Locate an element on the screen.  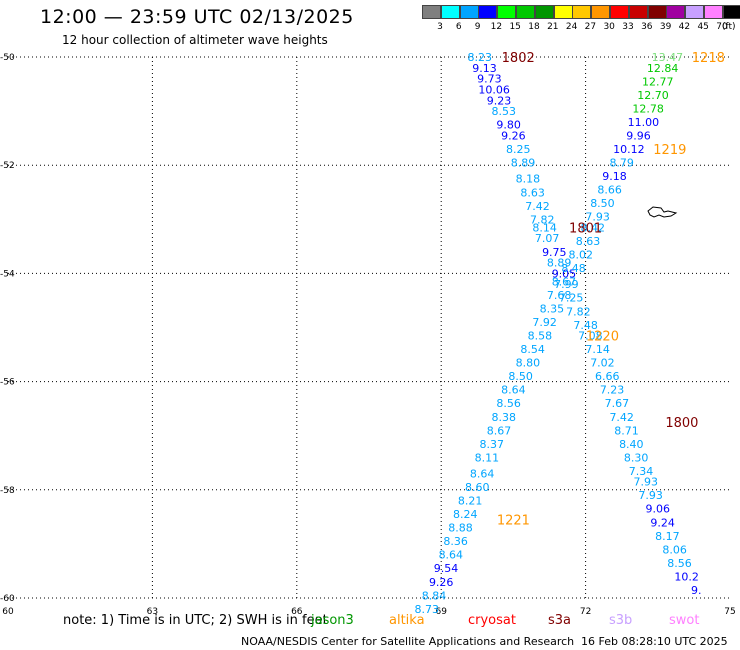
wave-height-label: 8.18 is located at coordinates (528, 179).